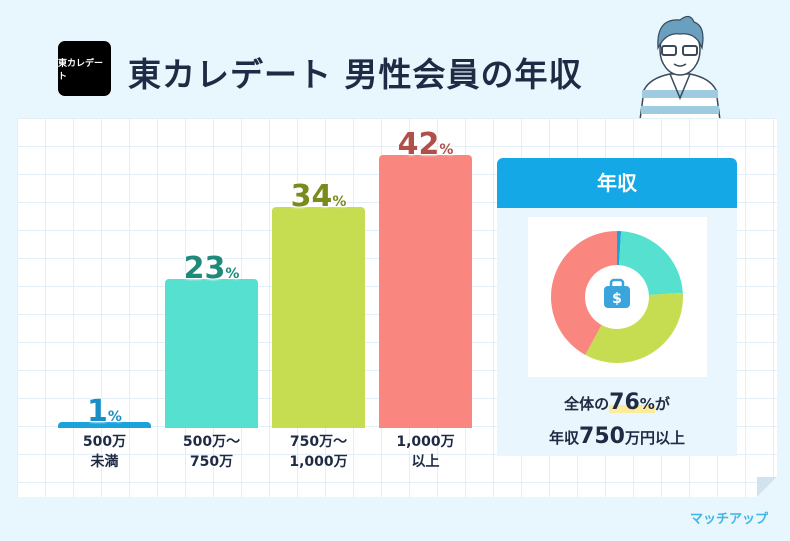  I want to click on bar-value-label: 42%, so click(425, 144).